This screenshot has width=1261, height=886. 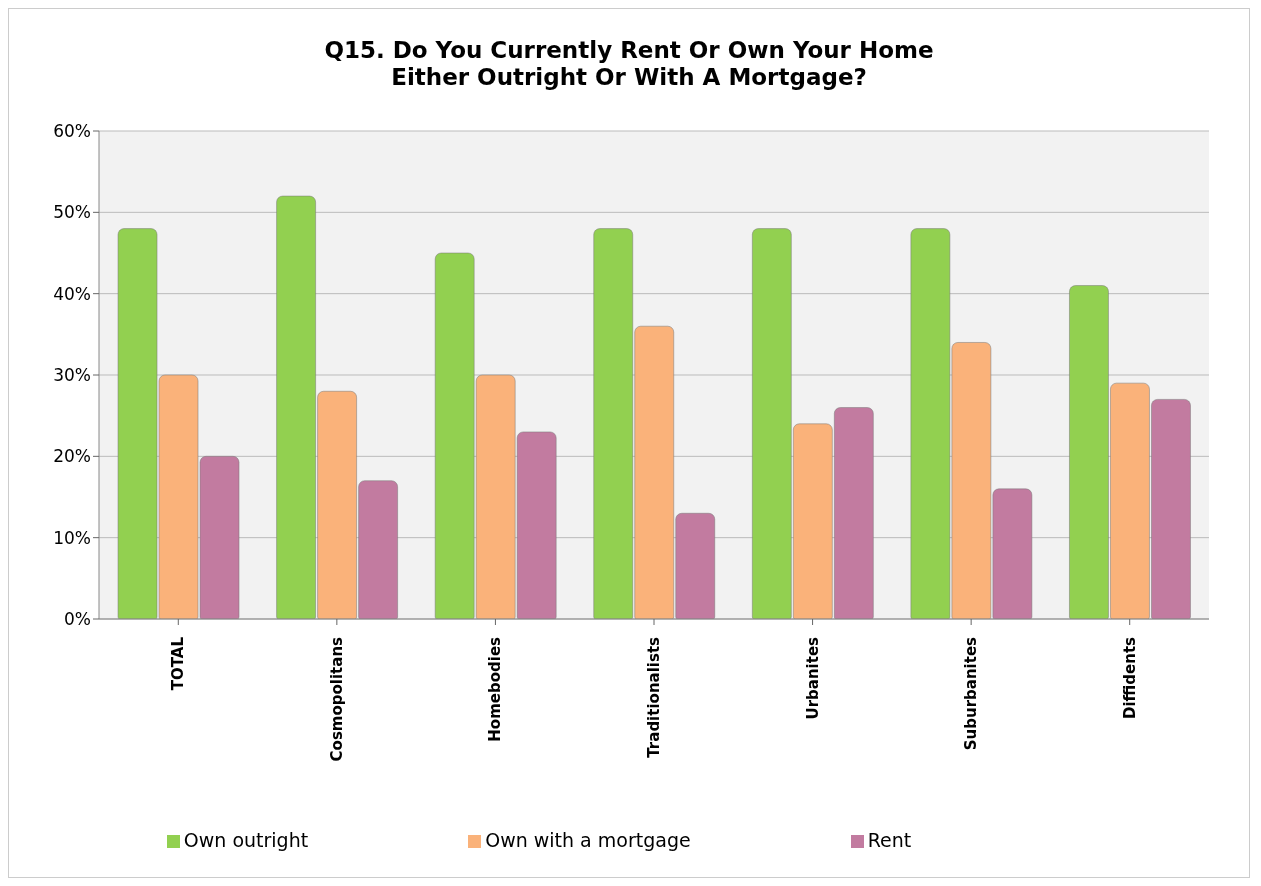 What do you see at coordinates (77, 619) in the screenshot?
I see `y-tick-label: 0%` at bounding box center [77, 619].